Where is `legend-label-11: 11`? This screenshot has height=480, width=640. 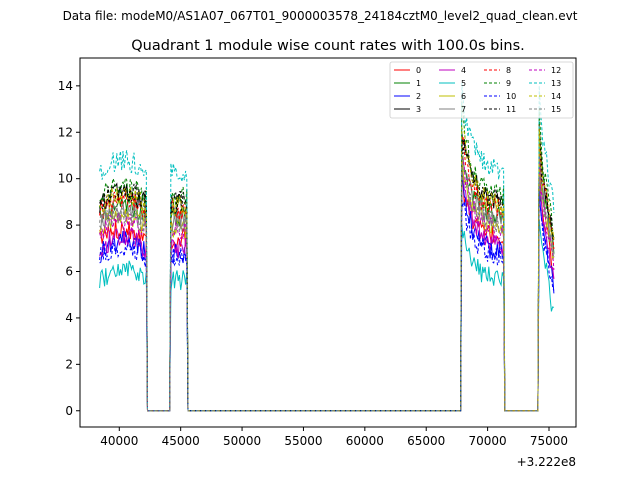 legend-label-11: 11 is located at coordinates (511, 109).